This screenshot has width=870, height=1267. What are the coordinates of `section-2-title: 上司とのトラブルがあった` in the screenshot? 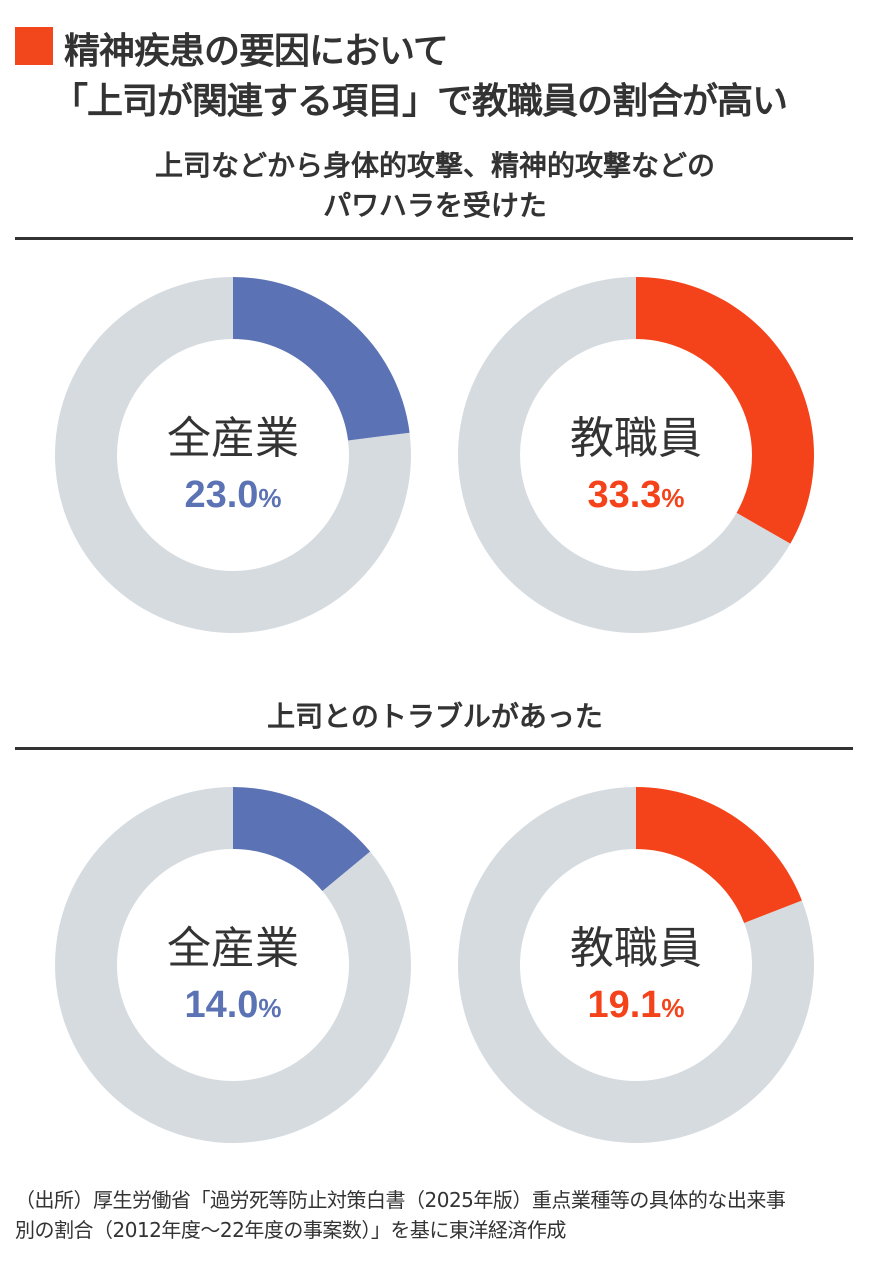 It's located at (435, 716).